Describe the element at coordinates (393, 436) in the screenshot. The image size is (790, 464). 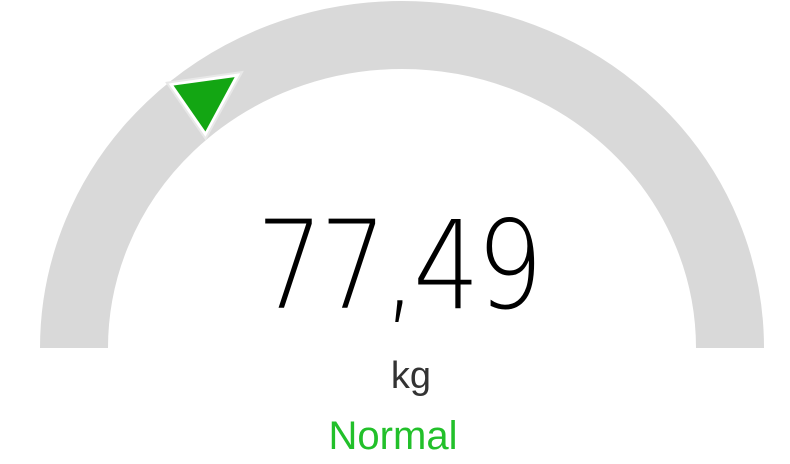
I see `gauge-status-label: Normal` at that location.